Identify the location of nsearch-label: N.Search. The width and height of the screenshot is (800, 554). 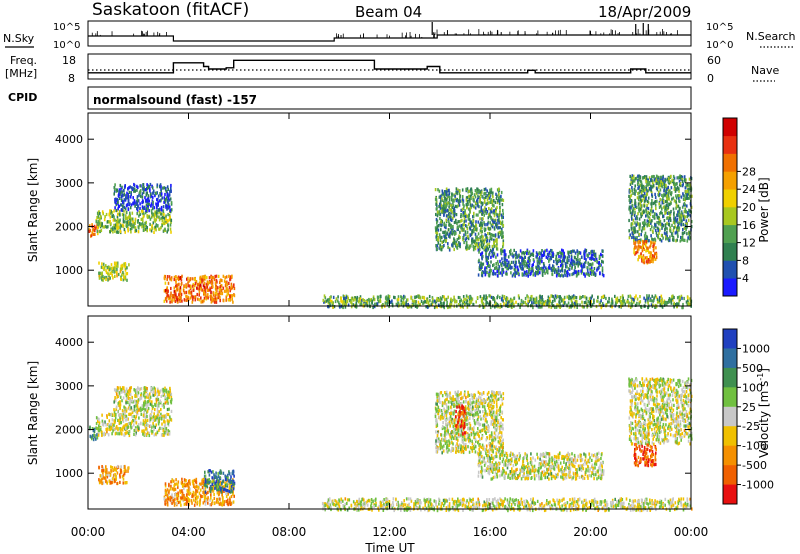
(771, 36).